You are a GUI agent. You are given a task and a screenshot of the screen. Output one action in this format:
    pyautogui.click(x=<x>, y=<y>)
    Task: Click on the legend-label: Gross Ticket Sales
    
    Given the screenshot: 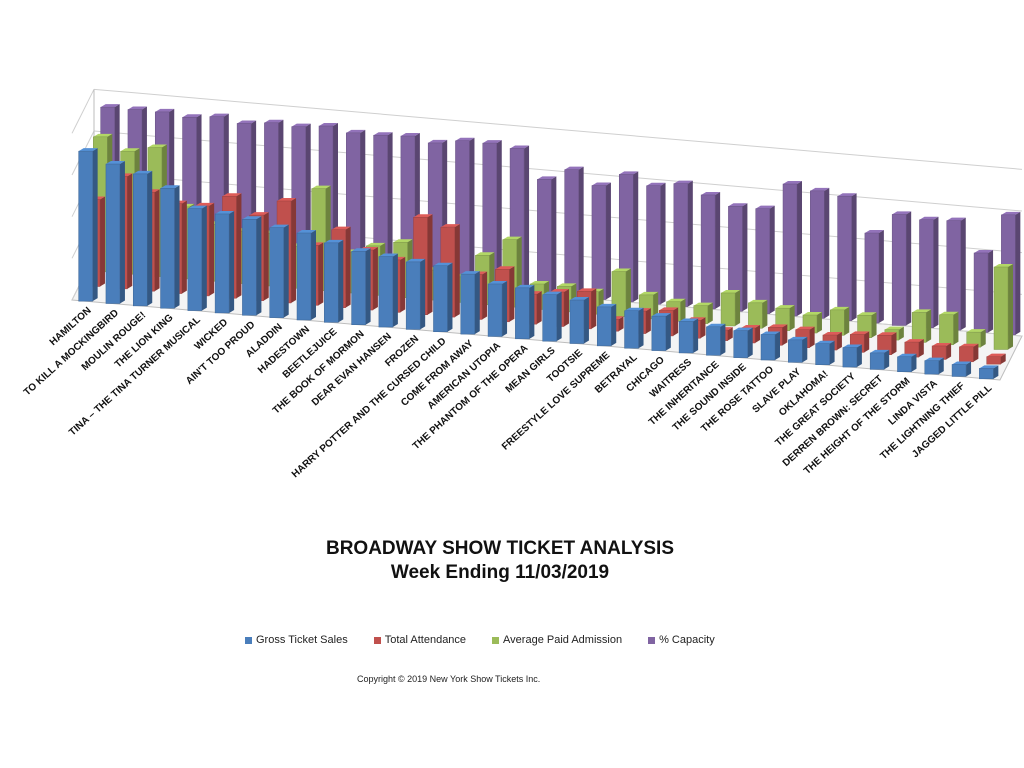 What is the action you would take?
    pyautogui.click(x=302, y=640)
    